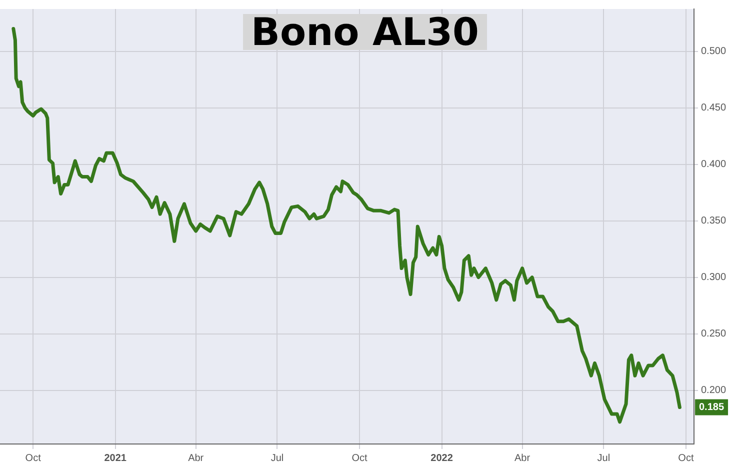 This screenshot has height=467, width=730. Describe the element at coordinates (713, 221) in the screenshot. I see `y-tick-label: 0.350` at that location.